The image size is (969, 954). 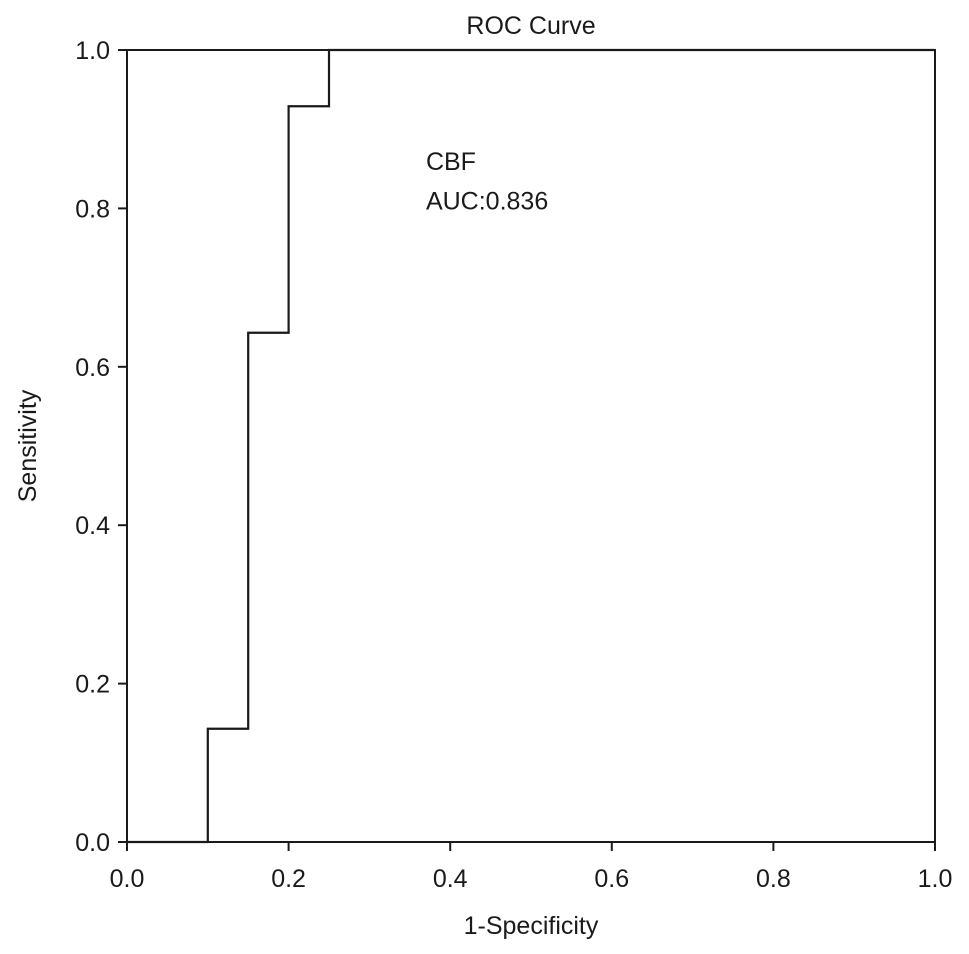 What do you see at coordinates (487, 201) in the screenshot?
I see `annotation-auc-label: AUC:0.836` at bounding box center [487, 201].